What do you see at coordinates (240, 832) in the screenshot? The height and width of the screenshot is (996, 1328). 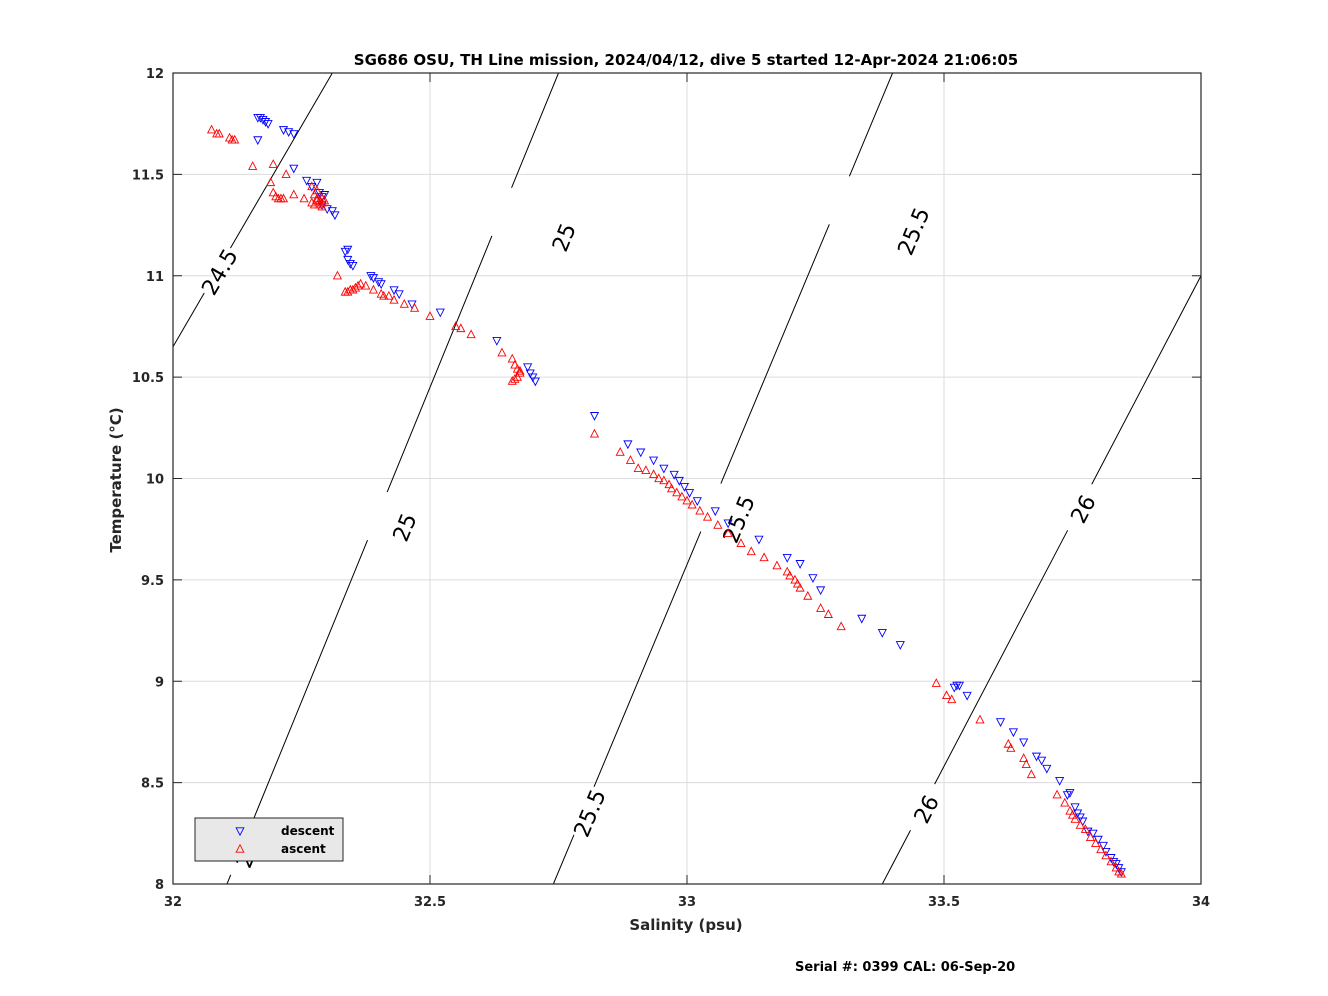 I see `legend-marker-descent` at bounding box center [240, 832].